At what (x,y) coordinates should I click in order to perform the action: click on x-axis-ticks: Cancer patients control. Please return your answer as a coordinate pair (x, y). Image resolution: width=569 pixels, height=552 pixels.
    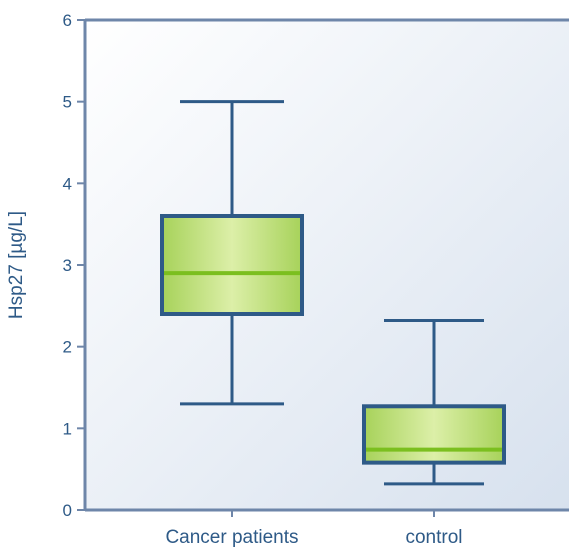
    Looking at the image, I should click on (314, 529).